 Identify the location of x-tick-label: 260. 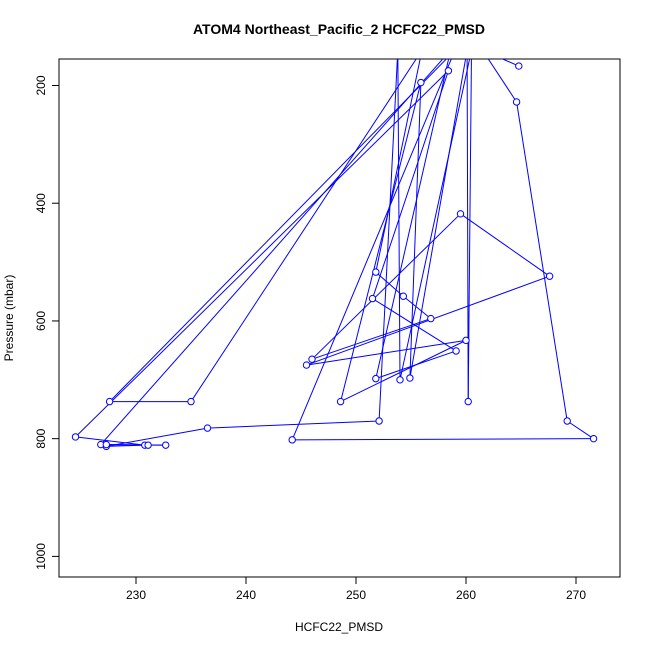
(466, 595).